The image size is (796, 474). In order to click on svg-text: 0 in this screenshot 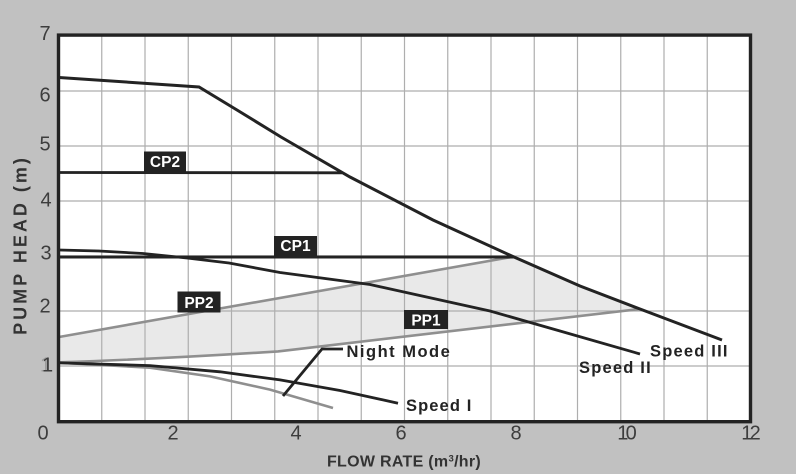, I will do `click(42, 434)`.